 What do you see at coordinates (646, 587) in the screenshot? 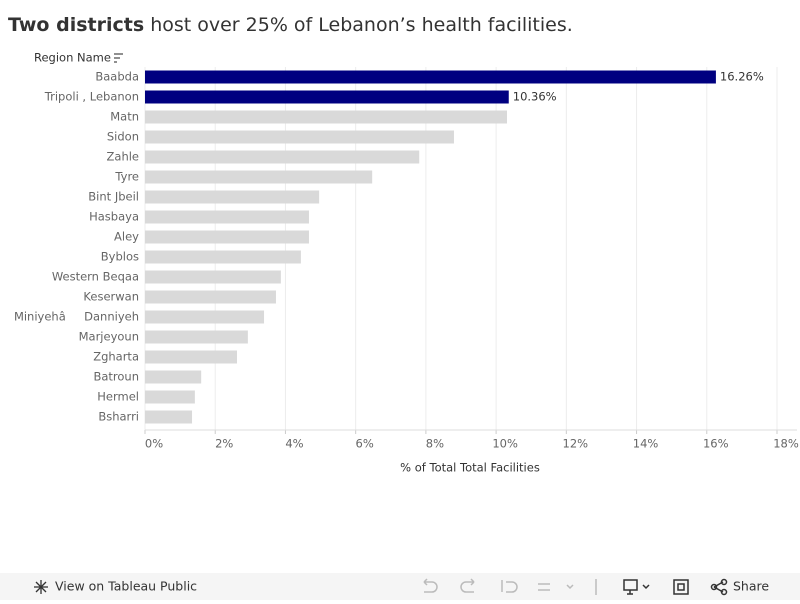
I see `download-dropdown` at bounding box center [646, 587].